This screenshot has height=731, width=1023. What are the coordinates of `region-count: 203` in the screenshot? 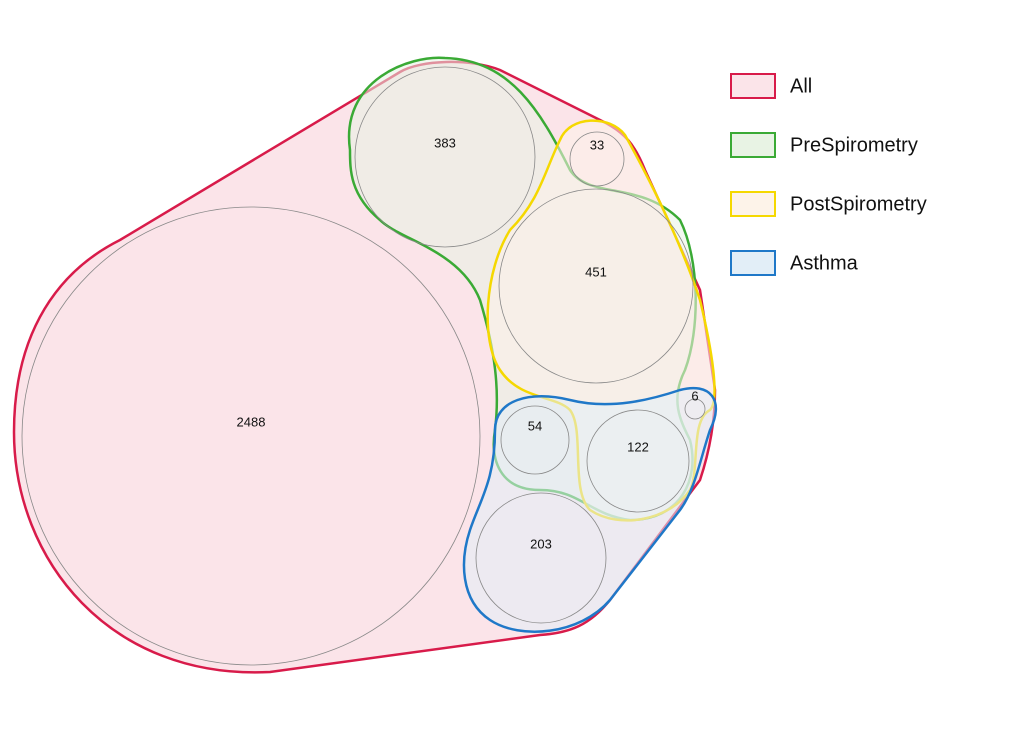 It's located at (541, 543).